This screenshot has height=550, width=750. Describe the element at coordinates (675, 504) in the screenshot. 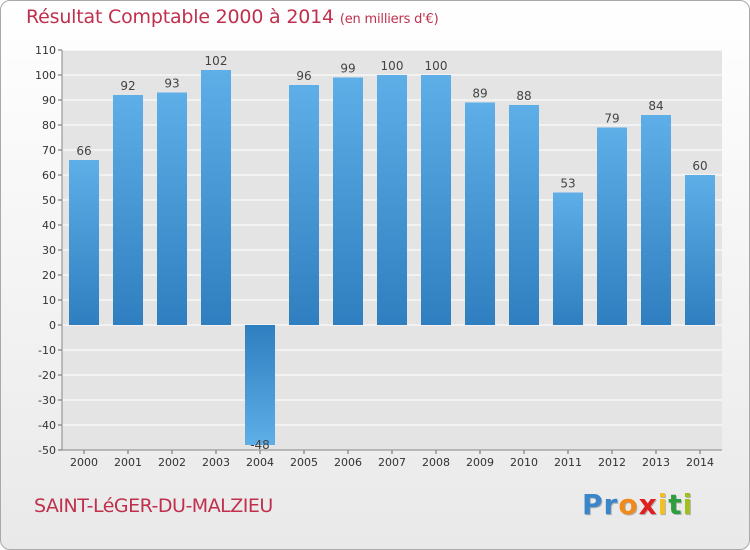

I see `logo-letter: t` at that location.